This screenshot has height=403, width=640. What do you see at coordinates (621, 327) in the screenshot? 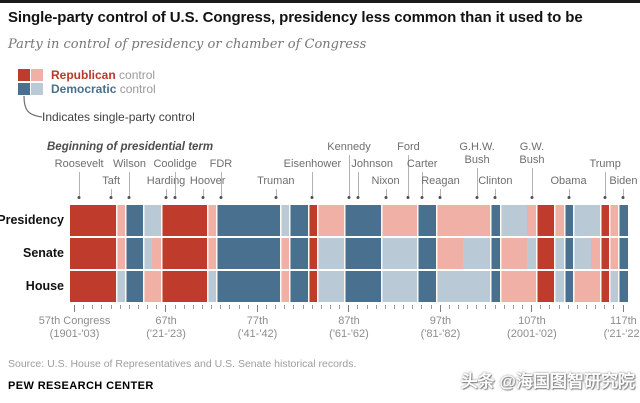
I see `axis-label-117: 117th ('21-'22)` at bounding box center [621, 327].